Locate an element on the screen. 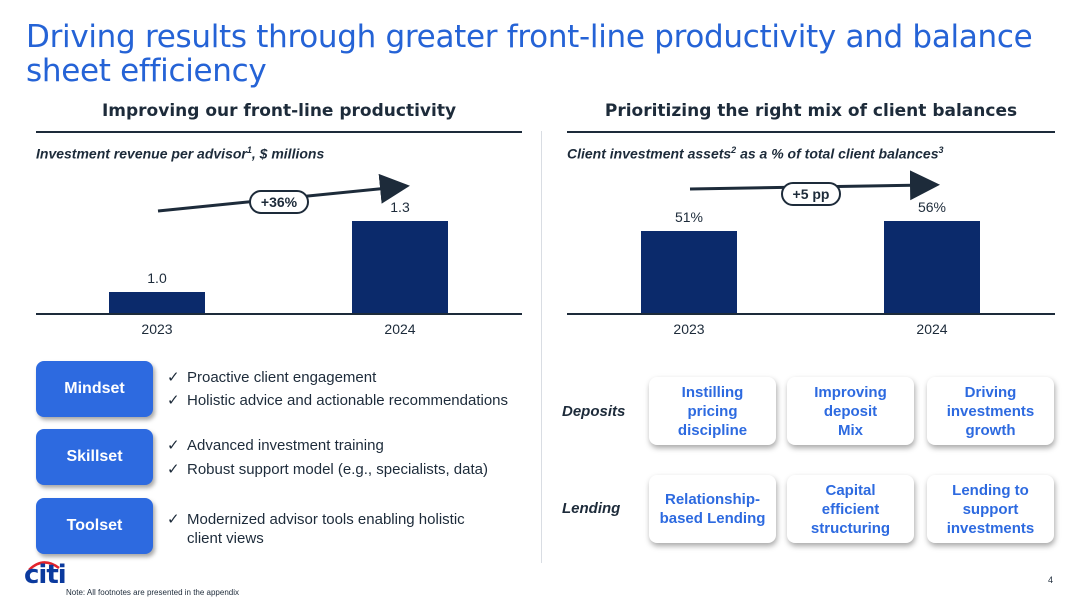 The image size is (1080, 608). list-item: ✓ Proactive client engagement is located at coordinates (272, 377).